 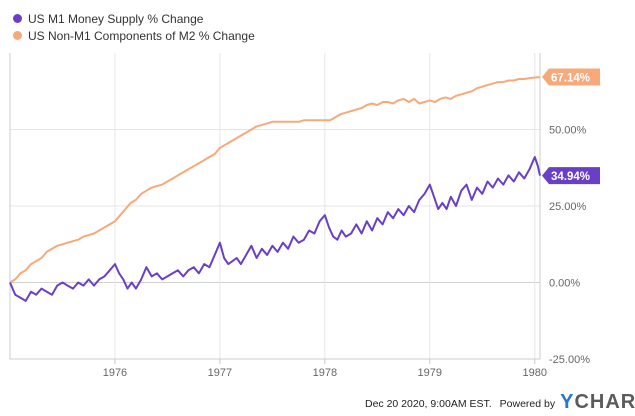 I want to click on x-tick-label: 1976, so click(x=115, y=373).